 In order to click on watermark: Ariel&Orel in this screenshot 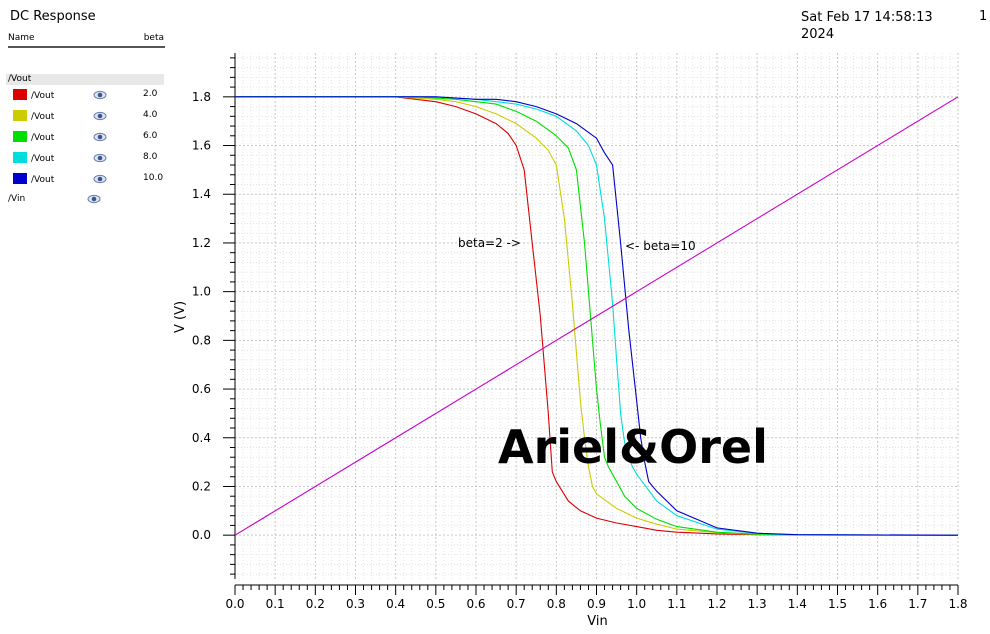, I will do `click(633, 447)`.